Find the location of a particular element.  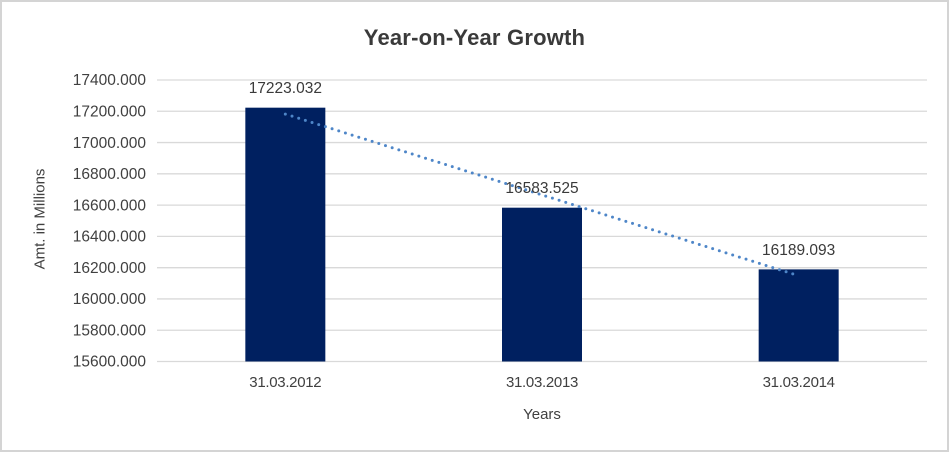

bar-data-label: 16189.093 is located at coordinates (798, 250).